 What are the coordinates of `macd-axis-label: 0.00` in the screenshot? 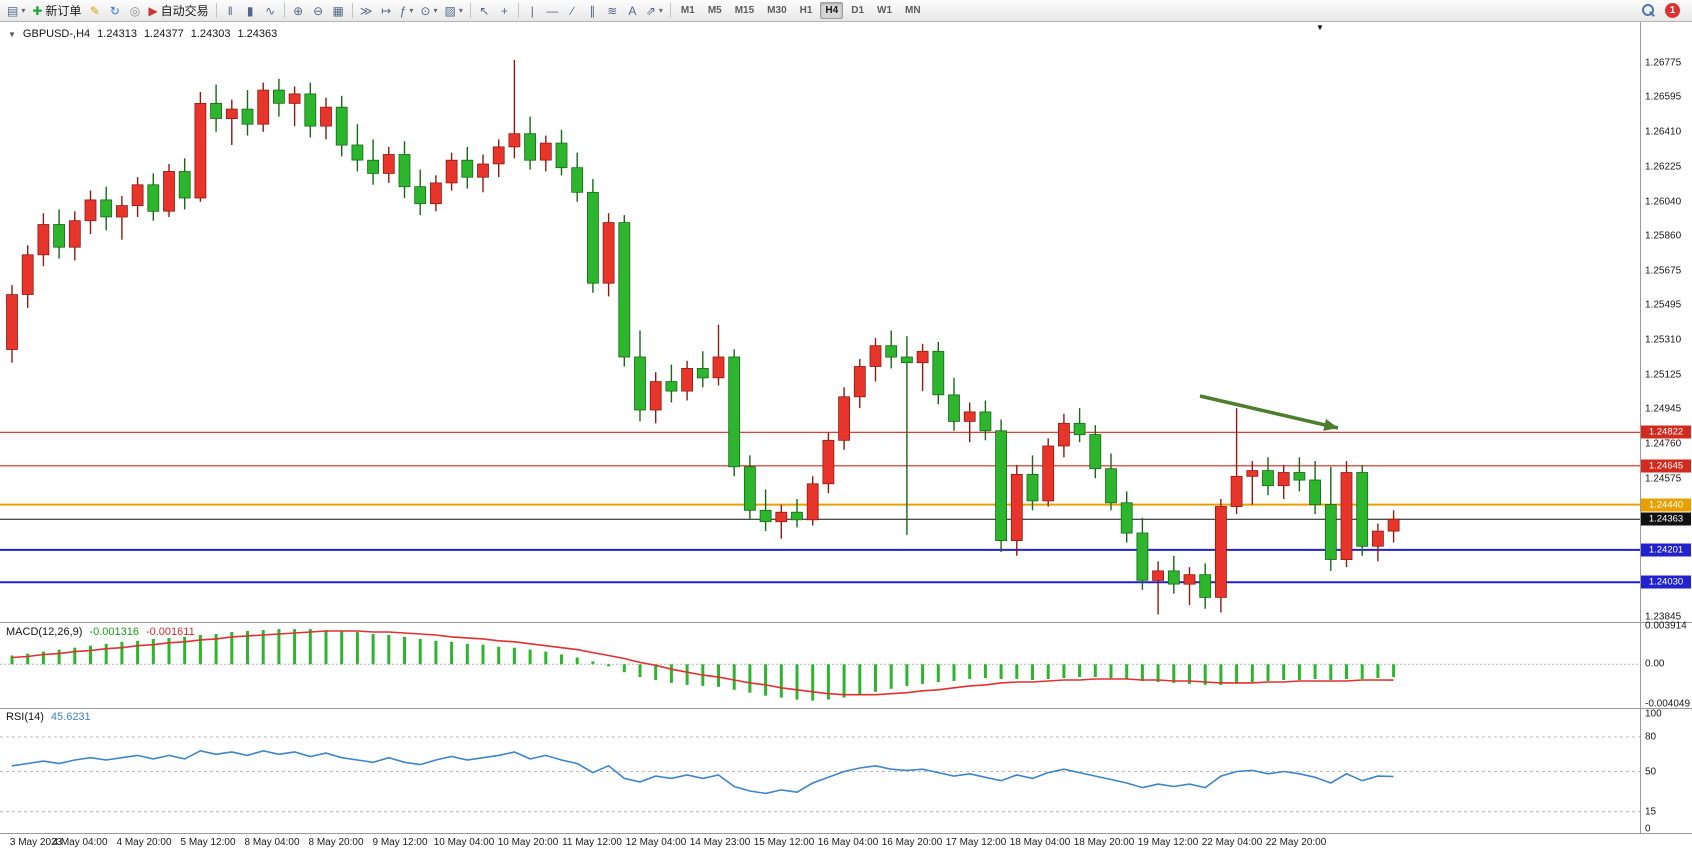 It's located at (1655, 664).